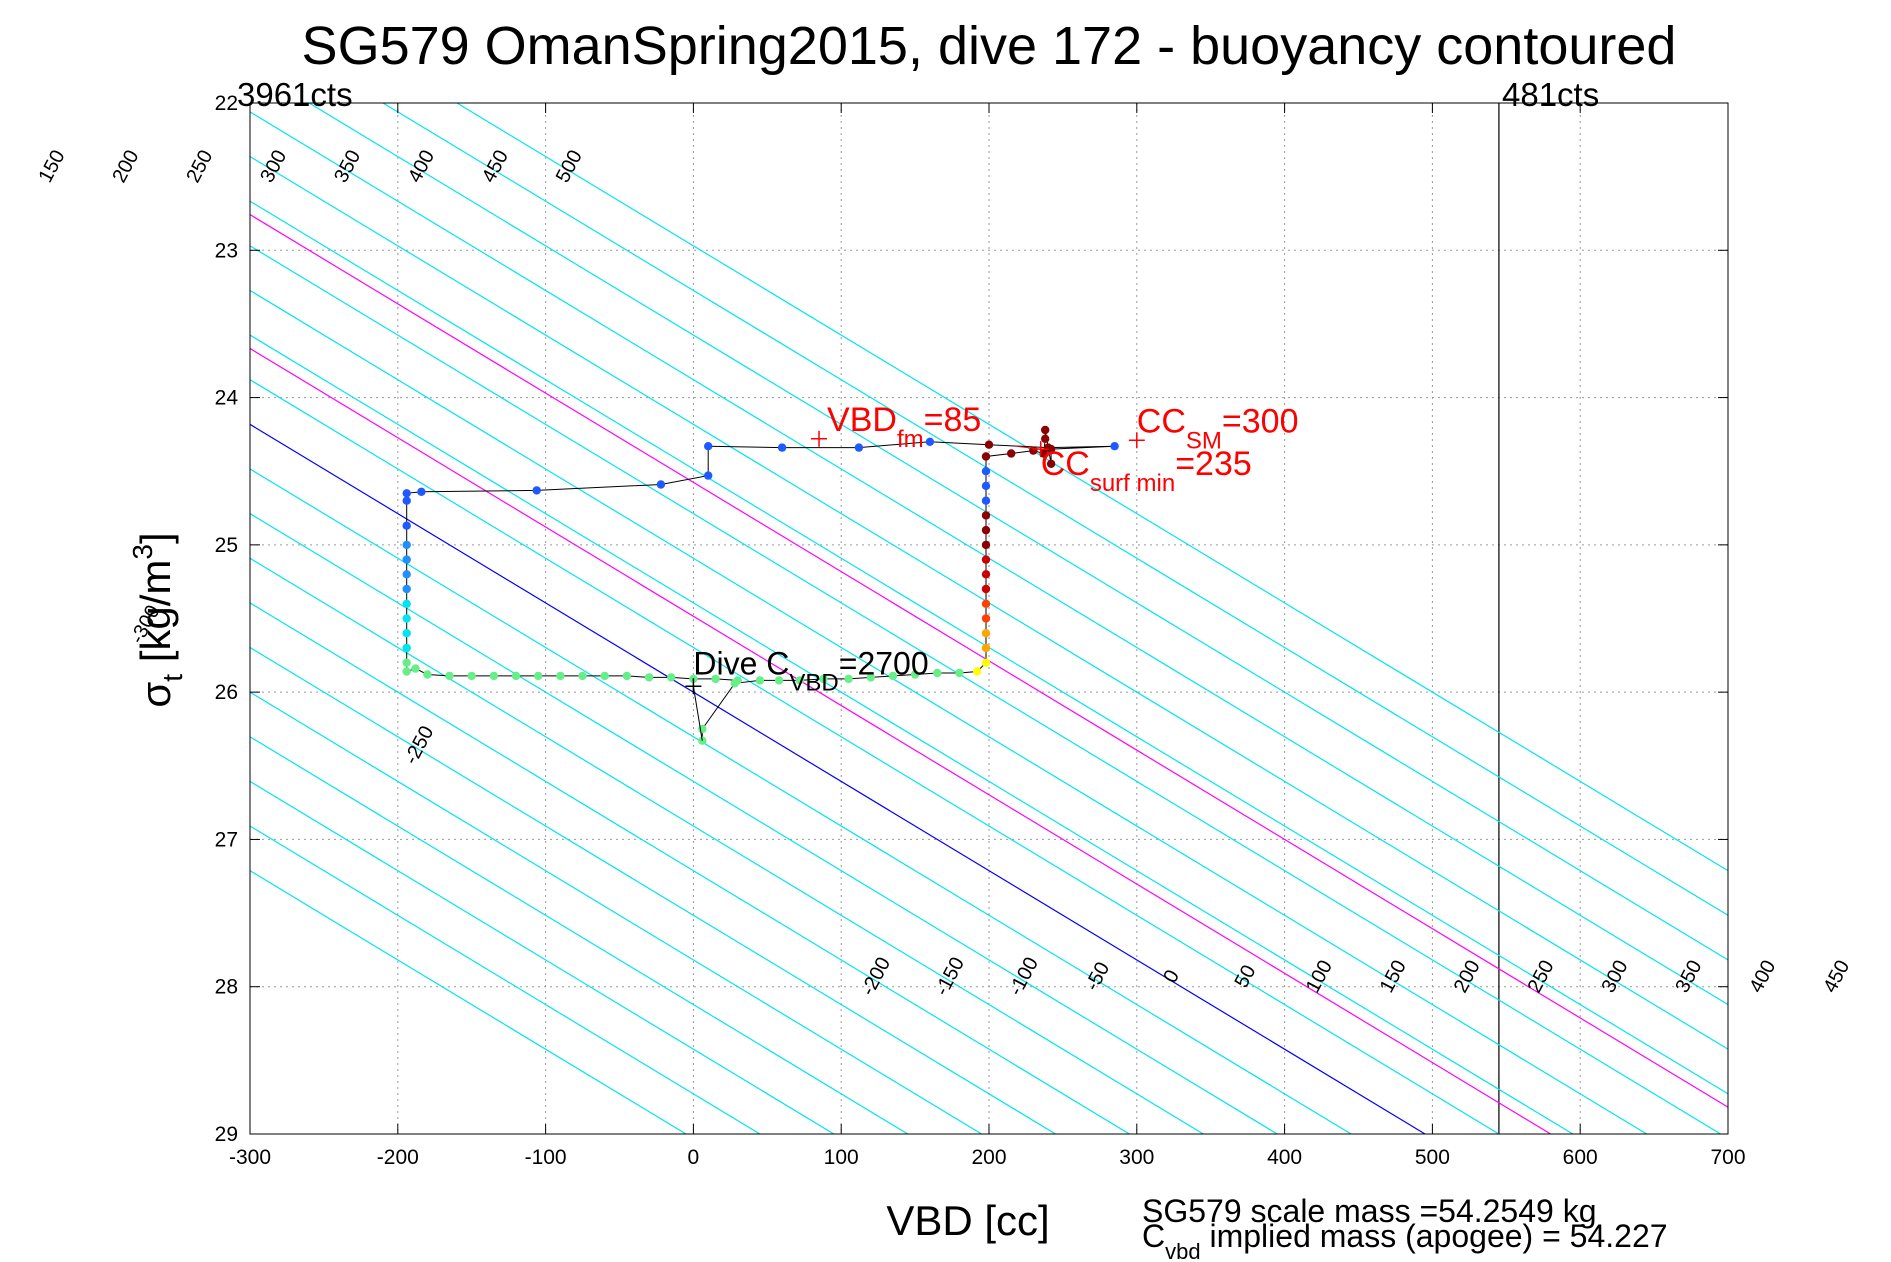  I want to click on cc-sm-annotation: CCSM=300, so click(1218, 428).